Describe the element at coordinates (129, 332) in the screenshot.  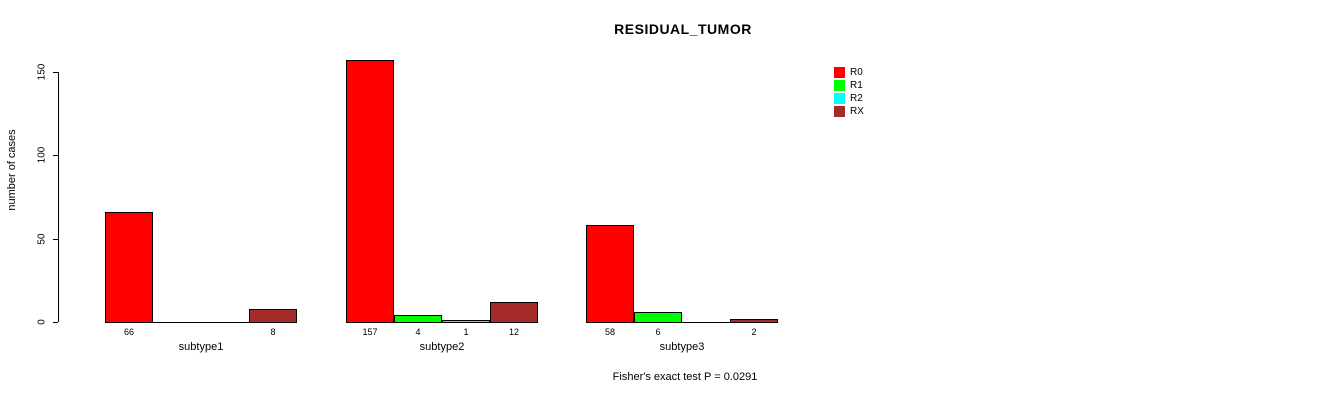
I see `bar-value-label: 66` at that location.